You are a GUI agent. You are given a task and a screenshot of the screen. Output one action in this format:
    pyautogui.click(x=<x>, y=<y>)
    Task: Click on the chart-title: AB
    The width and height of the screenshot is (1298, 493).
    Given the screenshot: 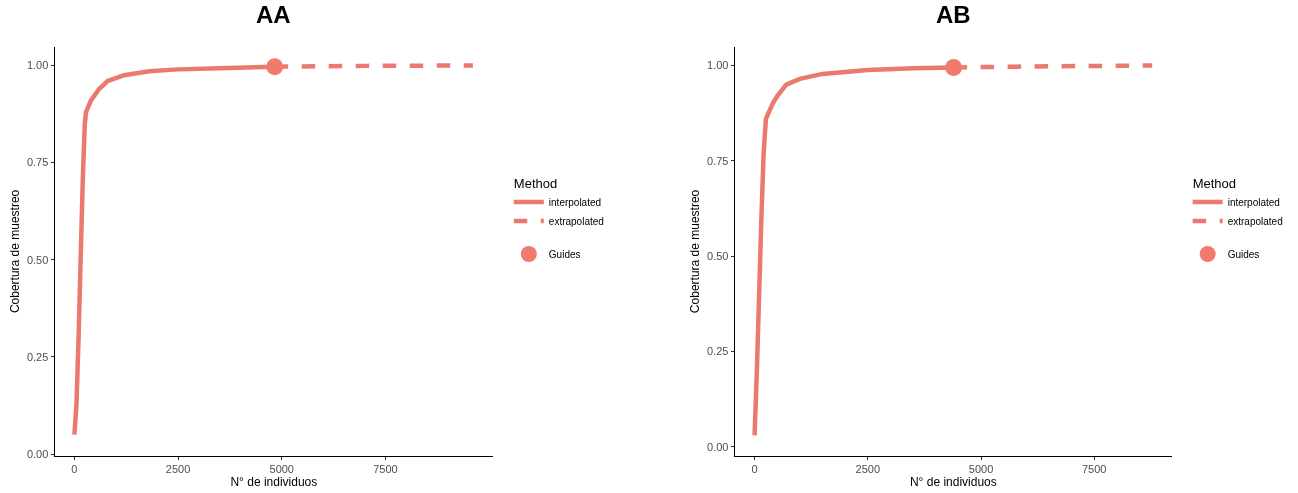 What is the action you would take?
    pyautogui.click(x=953, y=14)
    